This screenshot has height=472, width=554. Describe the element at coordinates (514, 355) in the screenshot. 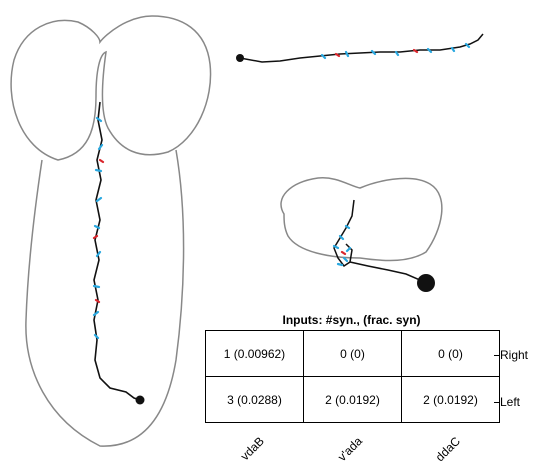

I see `row-label-right: Right` at that location.